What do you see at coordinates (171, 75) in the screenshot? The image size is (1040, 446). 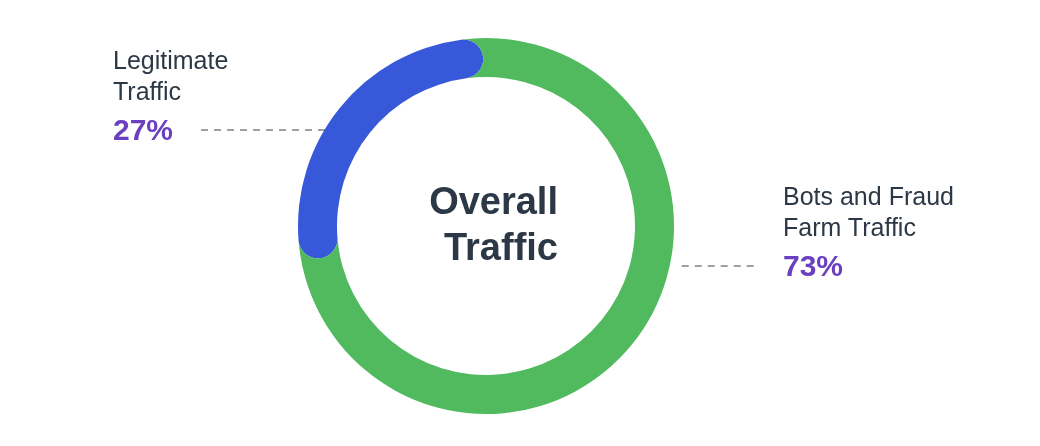 I see `slice-label: Legitimate Traffic` at bounding box center [171, 75].